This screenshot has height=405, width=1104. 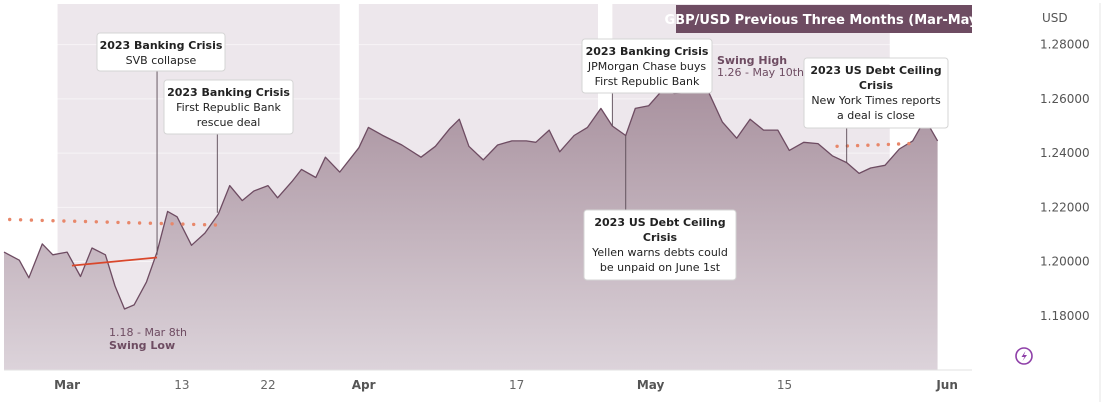 What do you see at coordinates (1065, 316) in the screenshot?
I see `y-tick-label: 1.18000` at bounding box center [1065, 316].